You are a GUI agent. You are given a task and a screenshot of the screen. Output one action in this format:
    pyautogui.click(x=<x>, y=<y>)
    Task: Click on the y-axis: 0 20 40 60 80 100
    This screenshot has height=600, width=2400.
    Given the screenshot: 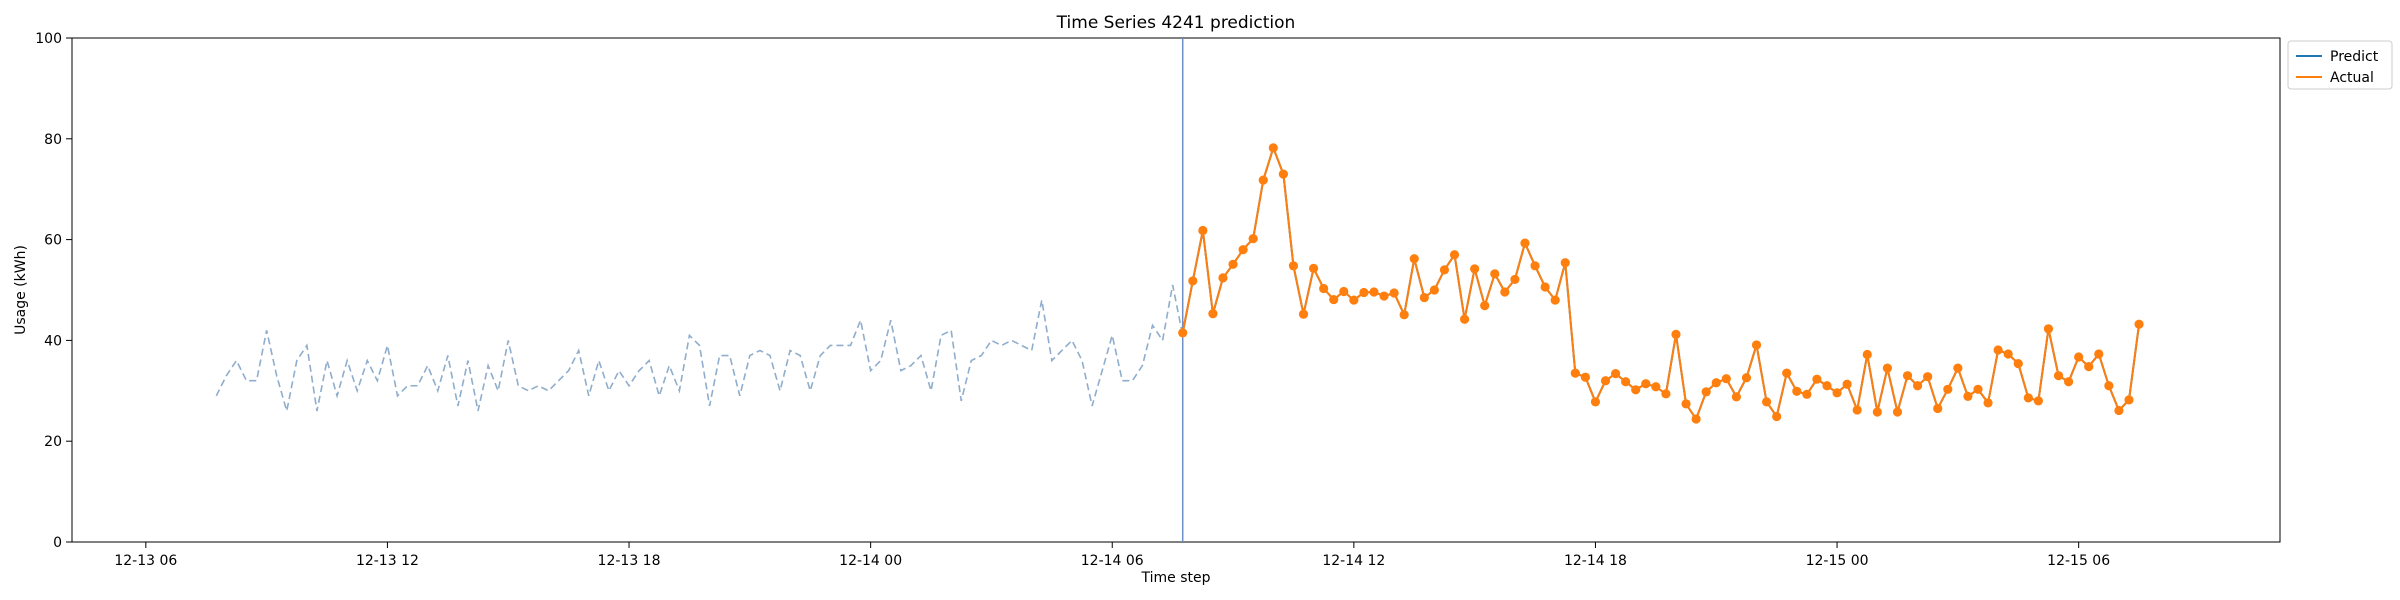 What is the action you would take?
    pyautogui.click(x=53, y=291)
    